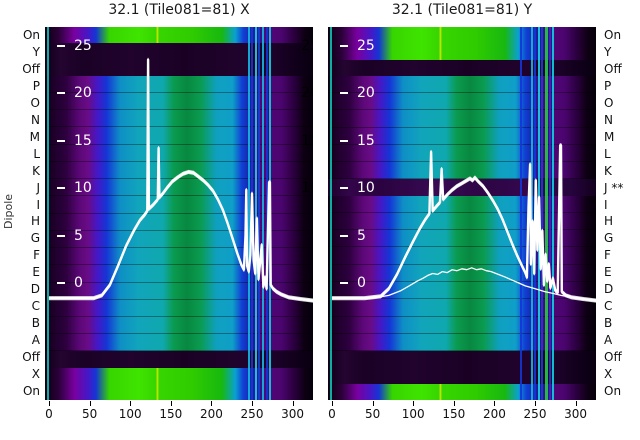  What do you see at coordinates (70, 283) in the screenshot?
I see `y-tick-inner: 0` at bounding box center [70, 283].